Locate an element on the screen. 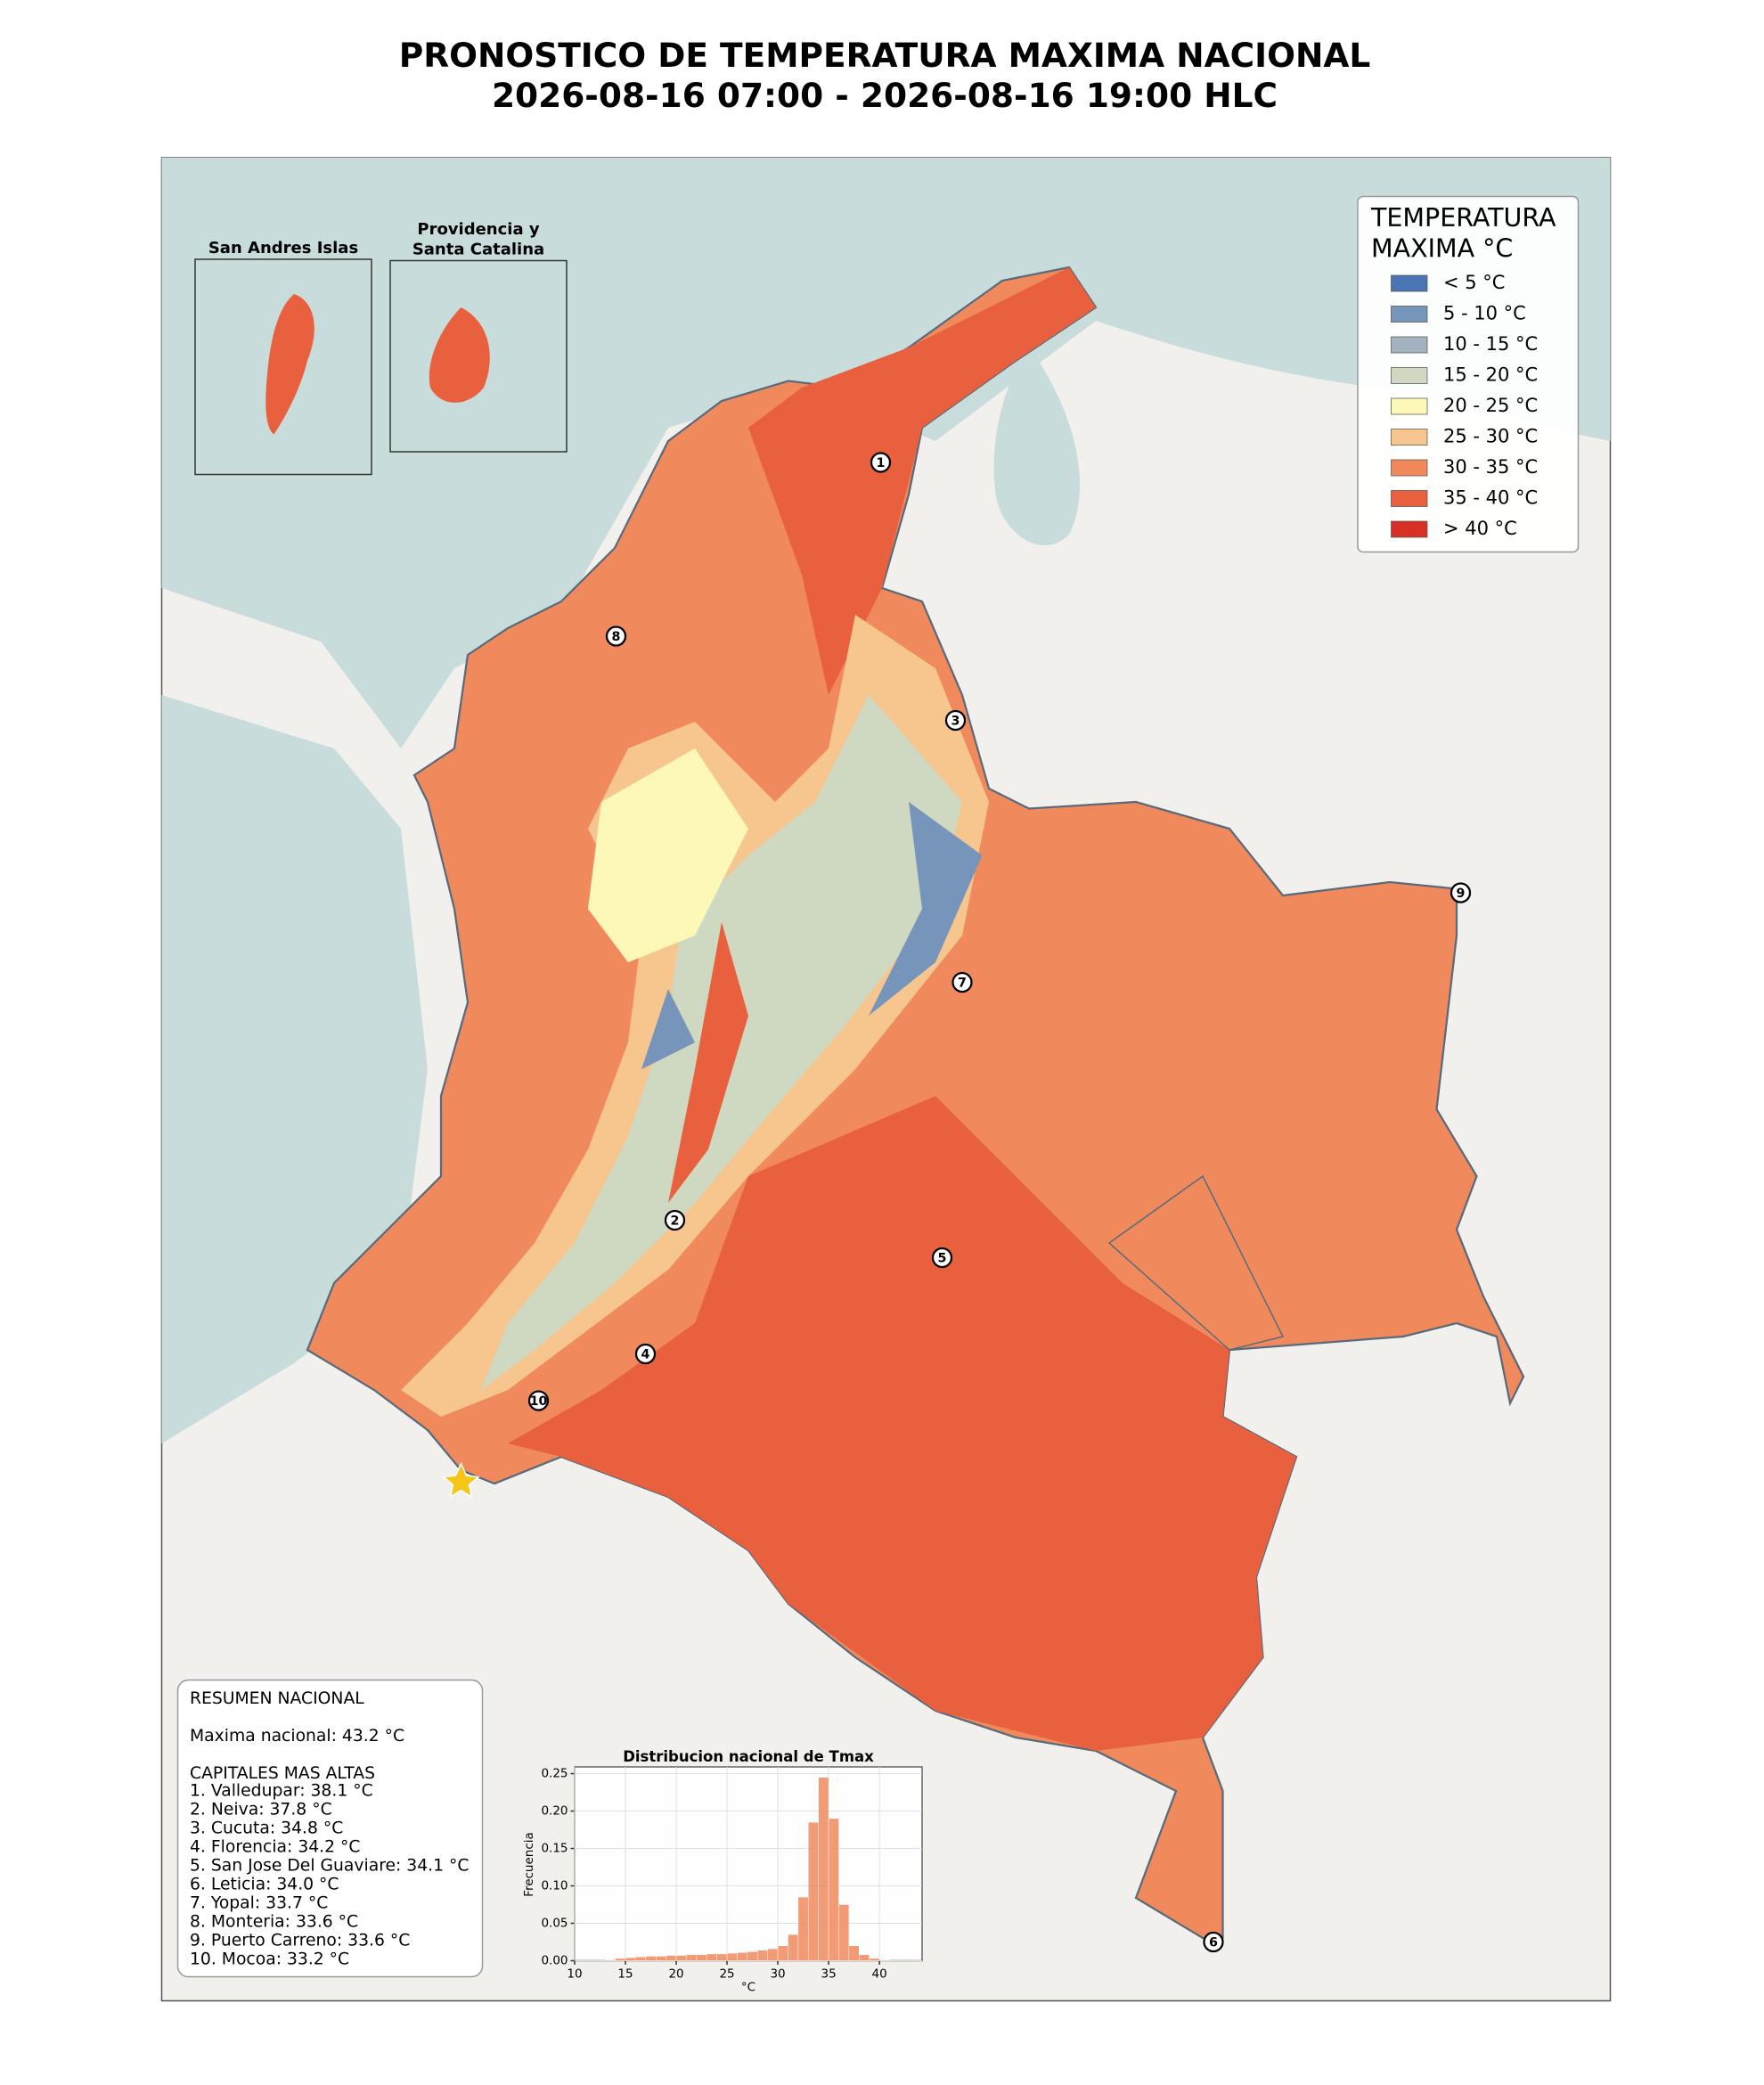 This screenshot has height=2085, width=1764. legend-label: 15 - 20 °C is located at coordinates (1490, 375).